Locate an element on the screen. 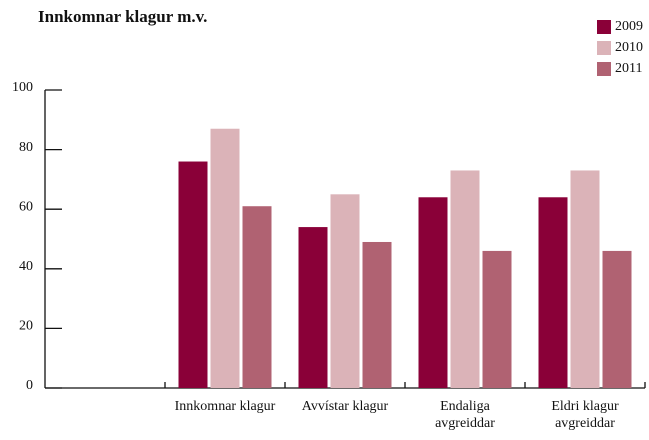 The image size is (649, 440). chart-title: Innkomnar klagur m.v. is located at coordinates (122, 16).